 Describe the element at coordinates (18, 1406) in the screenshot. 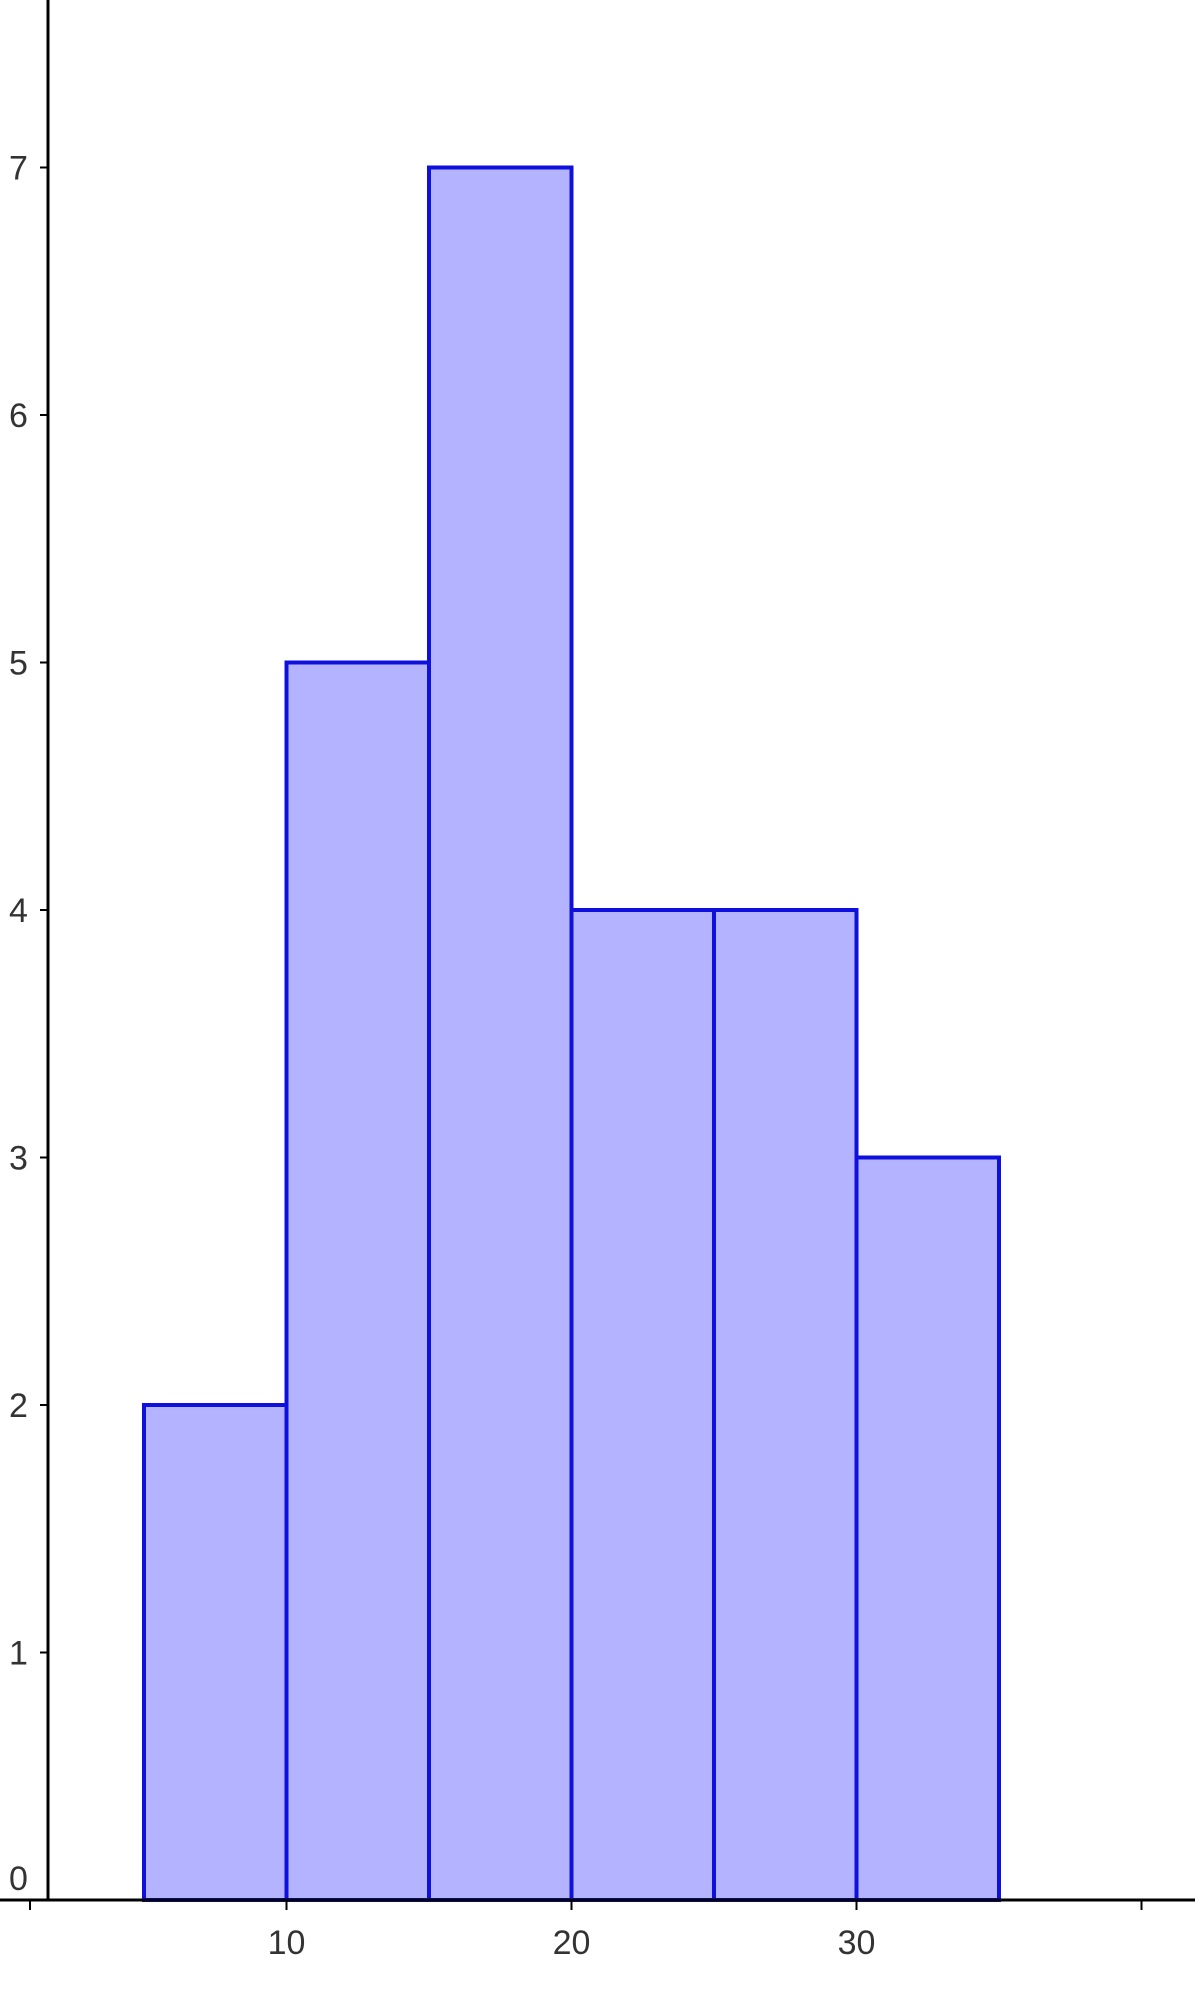

I see `y-tick-label-2: 2` at that location.